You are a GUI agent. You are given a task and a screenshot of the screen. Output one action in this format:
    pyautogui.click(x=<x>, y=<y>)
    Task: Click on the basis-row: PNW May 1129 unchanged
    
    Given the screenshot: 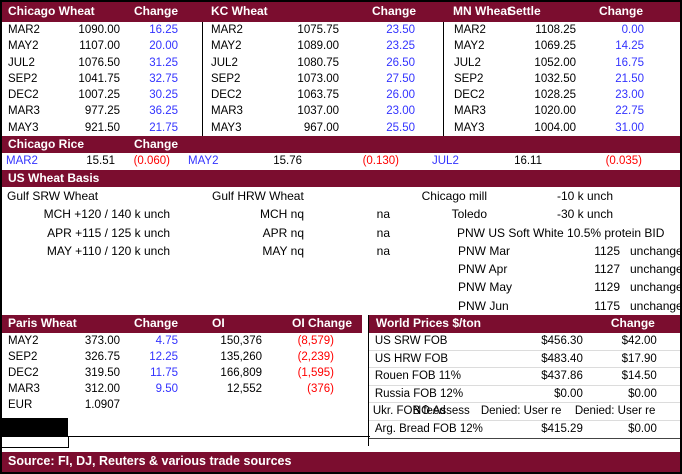 What is the action you would take?
    pyautogui.click(x=341, y=287)
    